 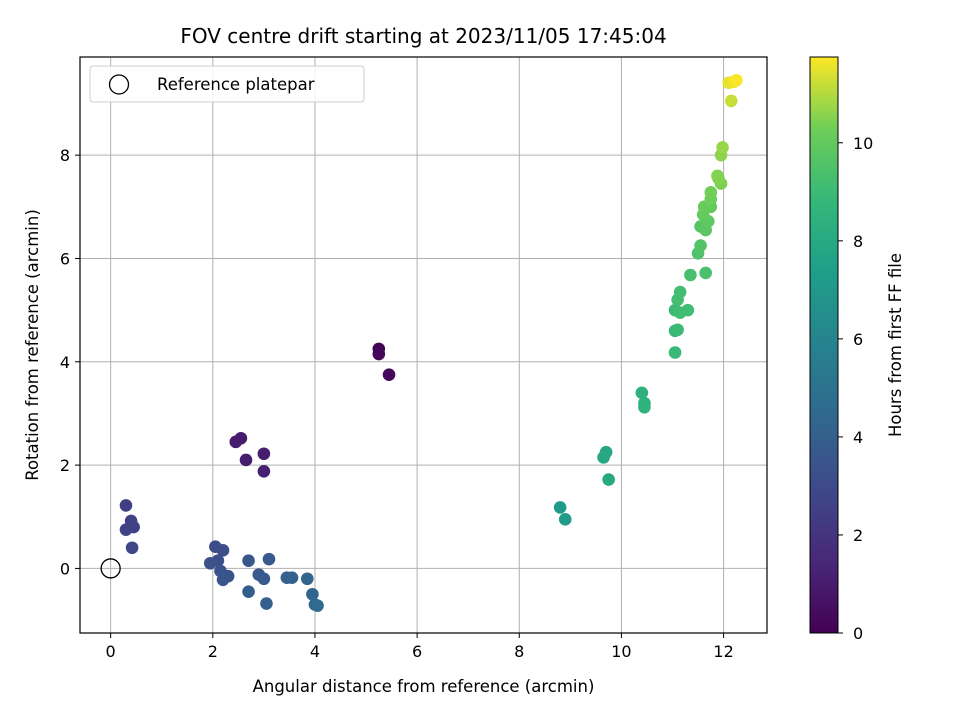 I want to click on y-tick-label: 8, so click(x=65, y=155).